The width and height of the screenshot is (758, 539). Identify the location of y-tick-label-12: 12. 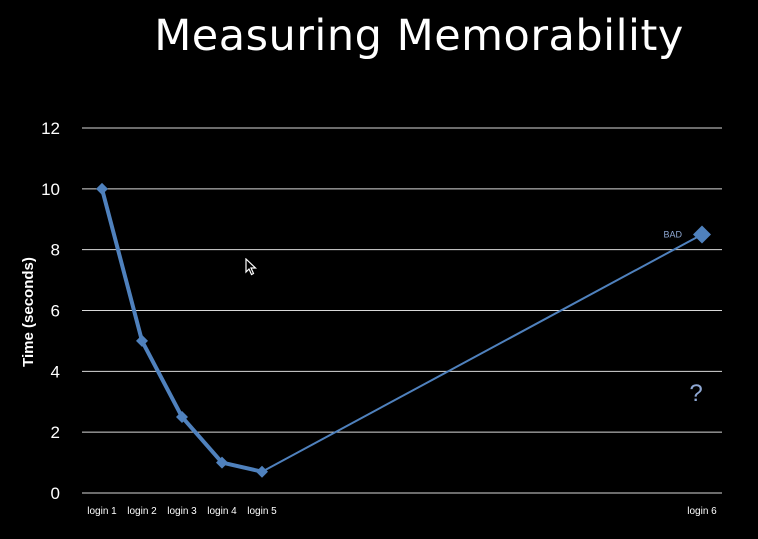
(50, 128).